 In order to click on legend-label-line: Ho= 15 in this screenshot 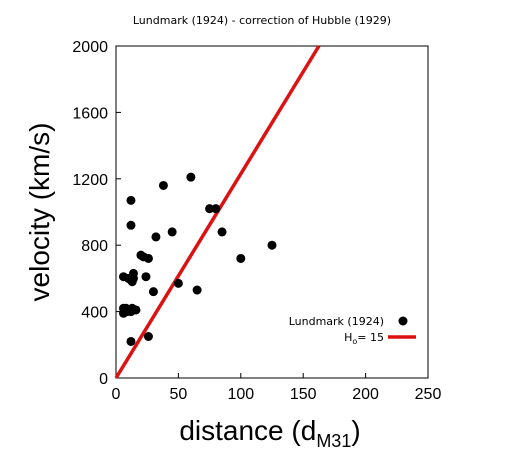, I will do `click(364, 338)`.